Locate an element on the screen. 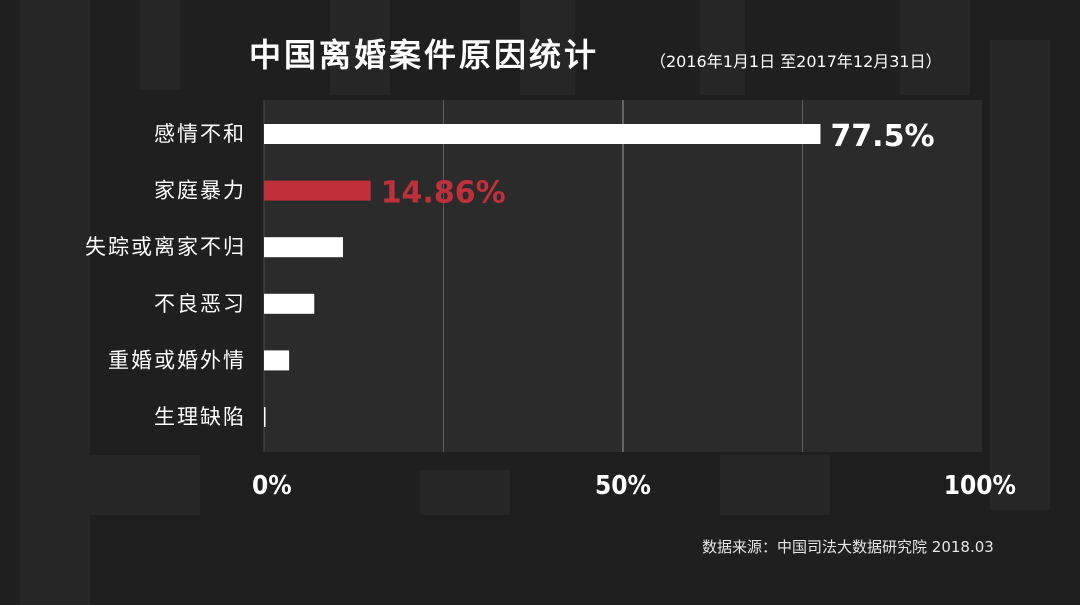  chart-subtitle: （2016年1月1日 至2017年12月31日） is located at coordinates (796, 61).